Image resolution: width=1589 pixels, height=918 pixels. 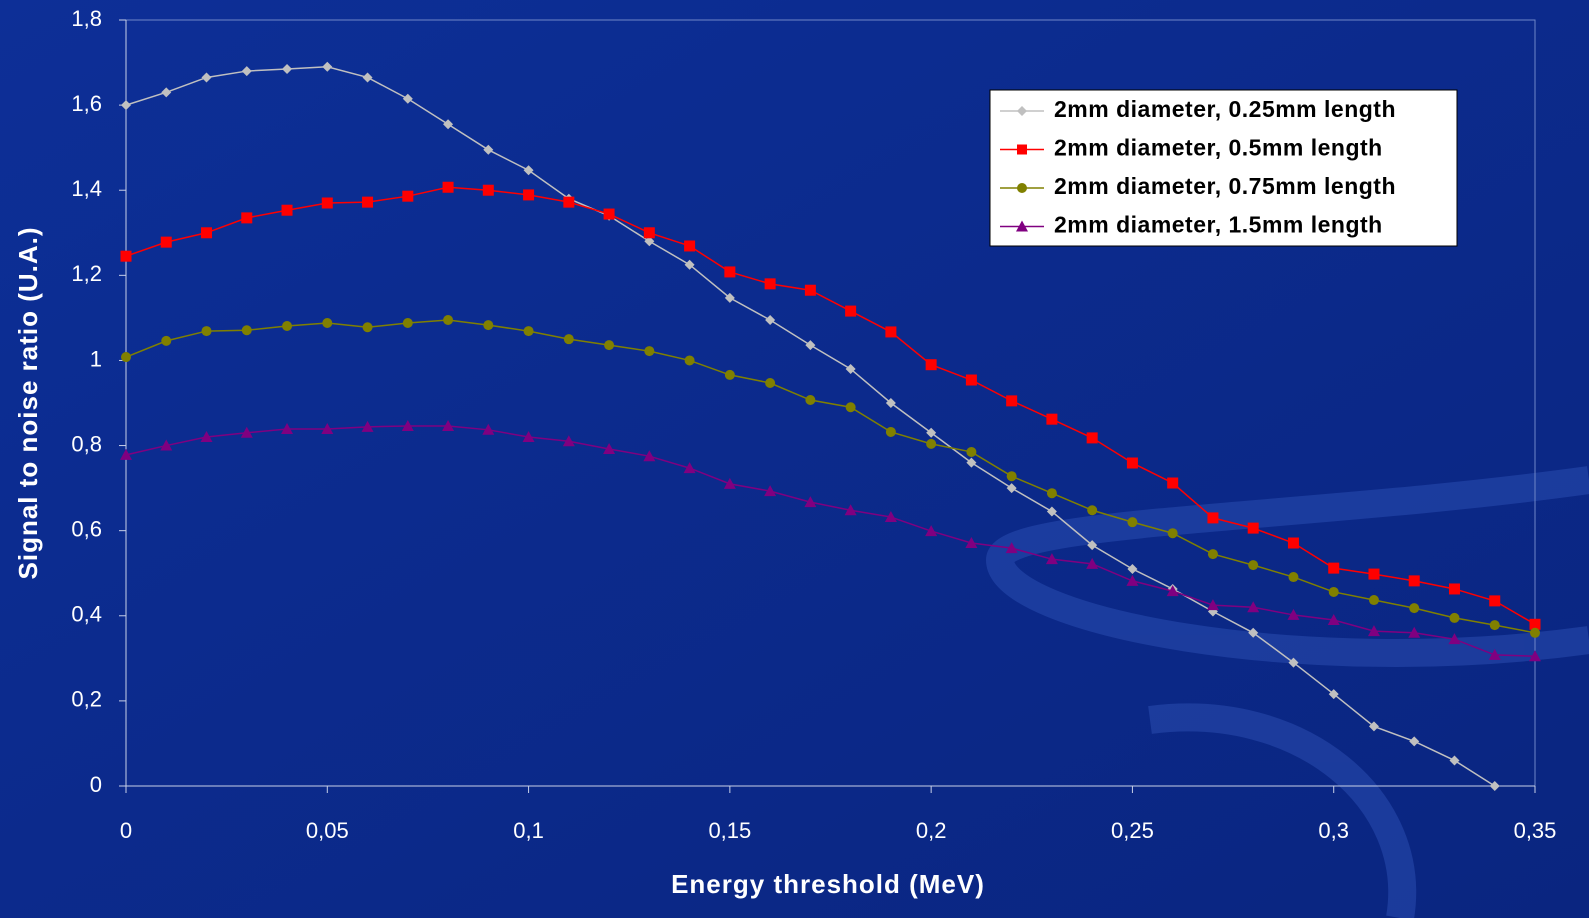 I want to click on y-tick-label: 0,2, so click(x=86, y=699).